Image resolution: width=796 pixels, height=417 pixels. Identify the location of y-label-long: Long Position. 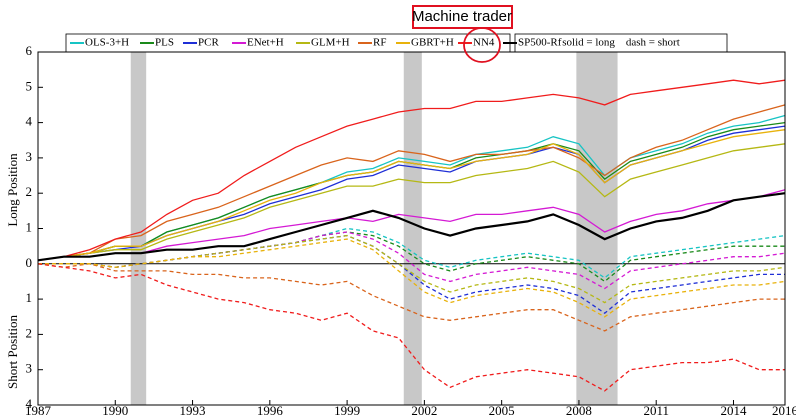
(12, 190).